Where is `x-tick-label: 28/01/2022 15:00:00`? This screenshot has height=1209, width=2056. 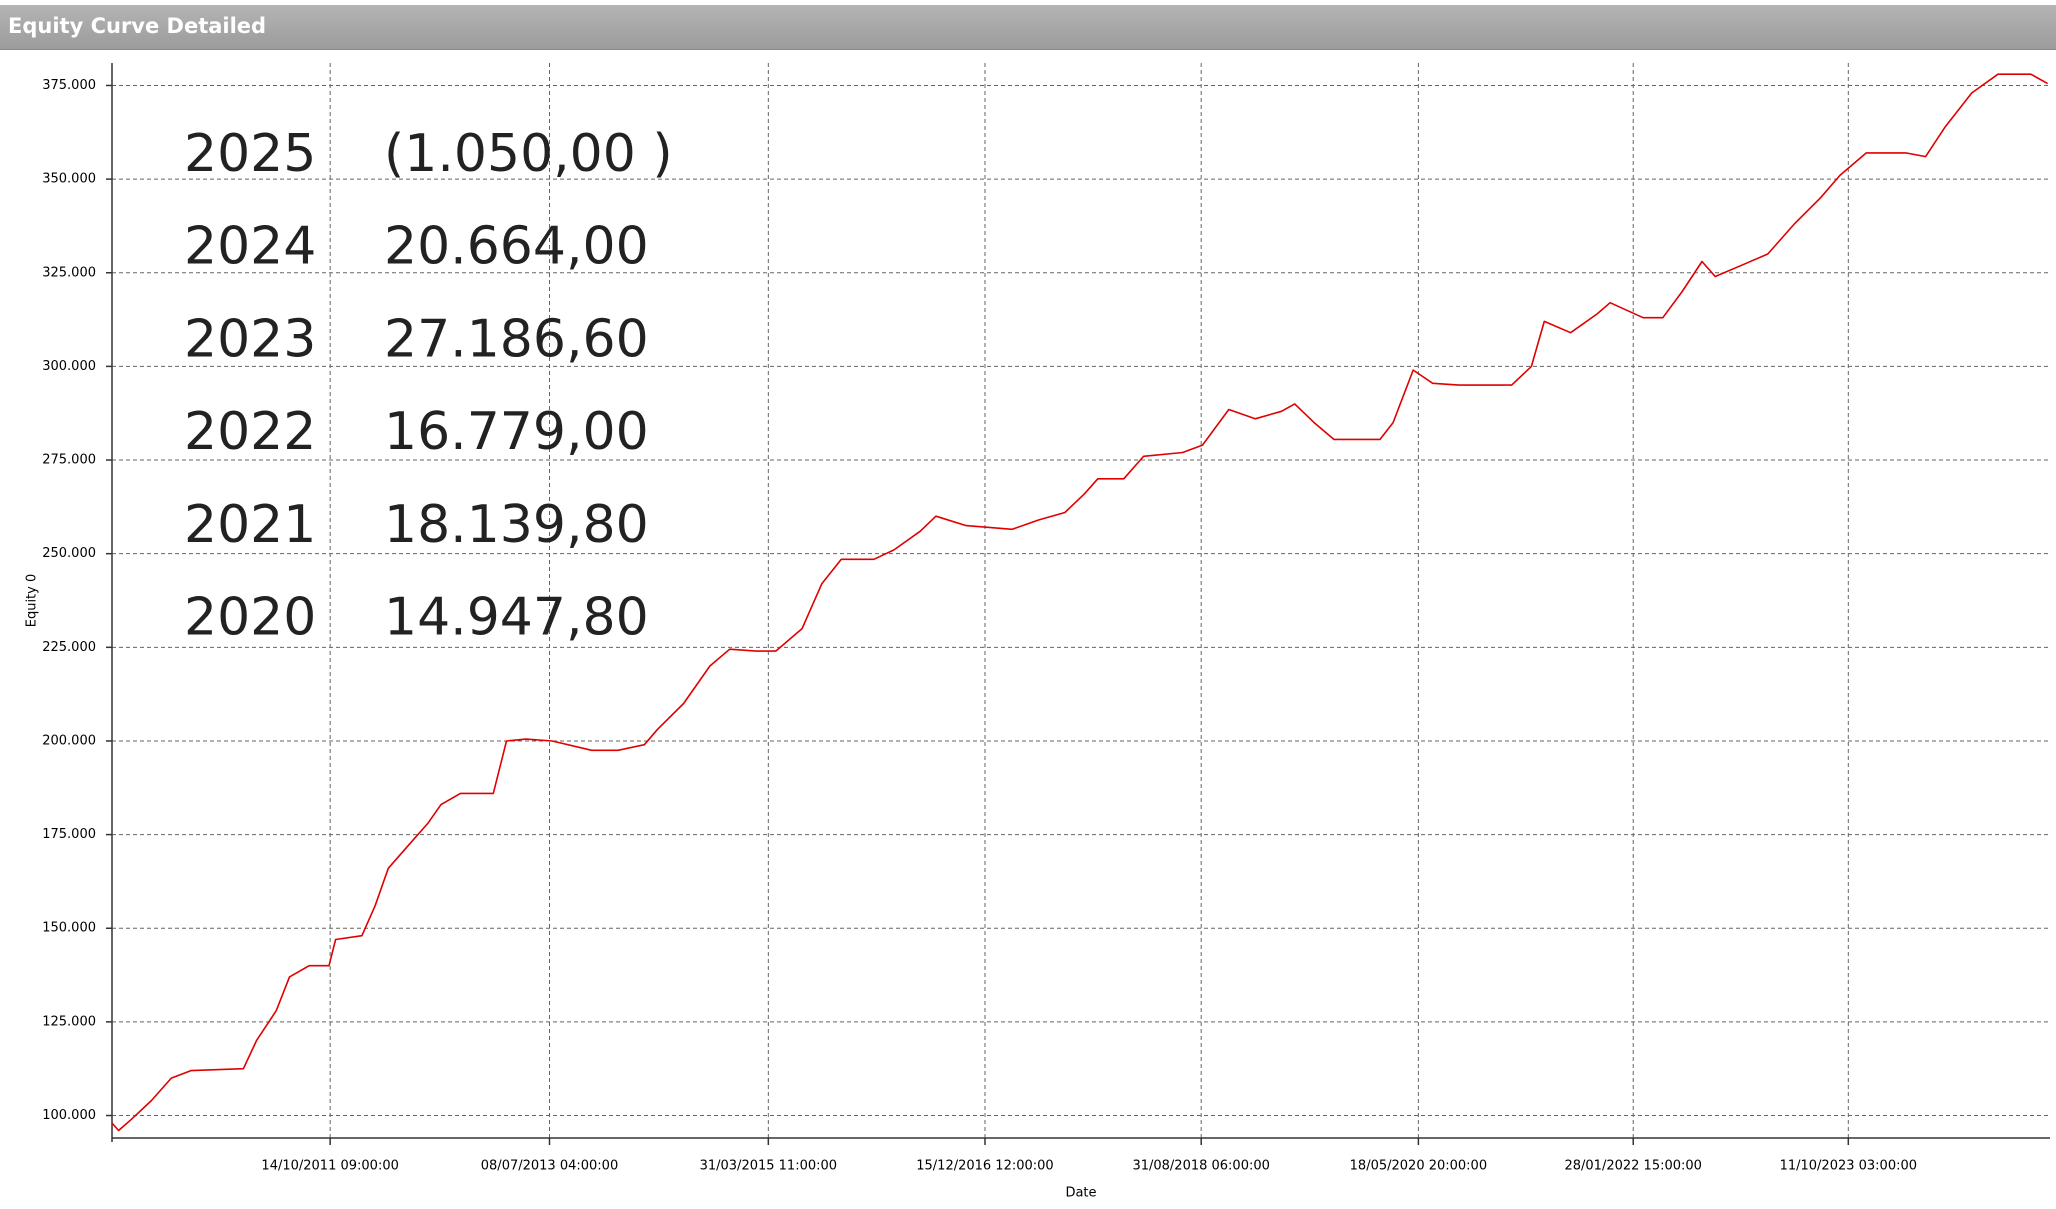 x-tick-label: 28/01/2022 15:00:00 is located at coordinates (1632, 1166).